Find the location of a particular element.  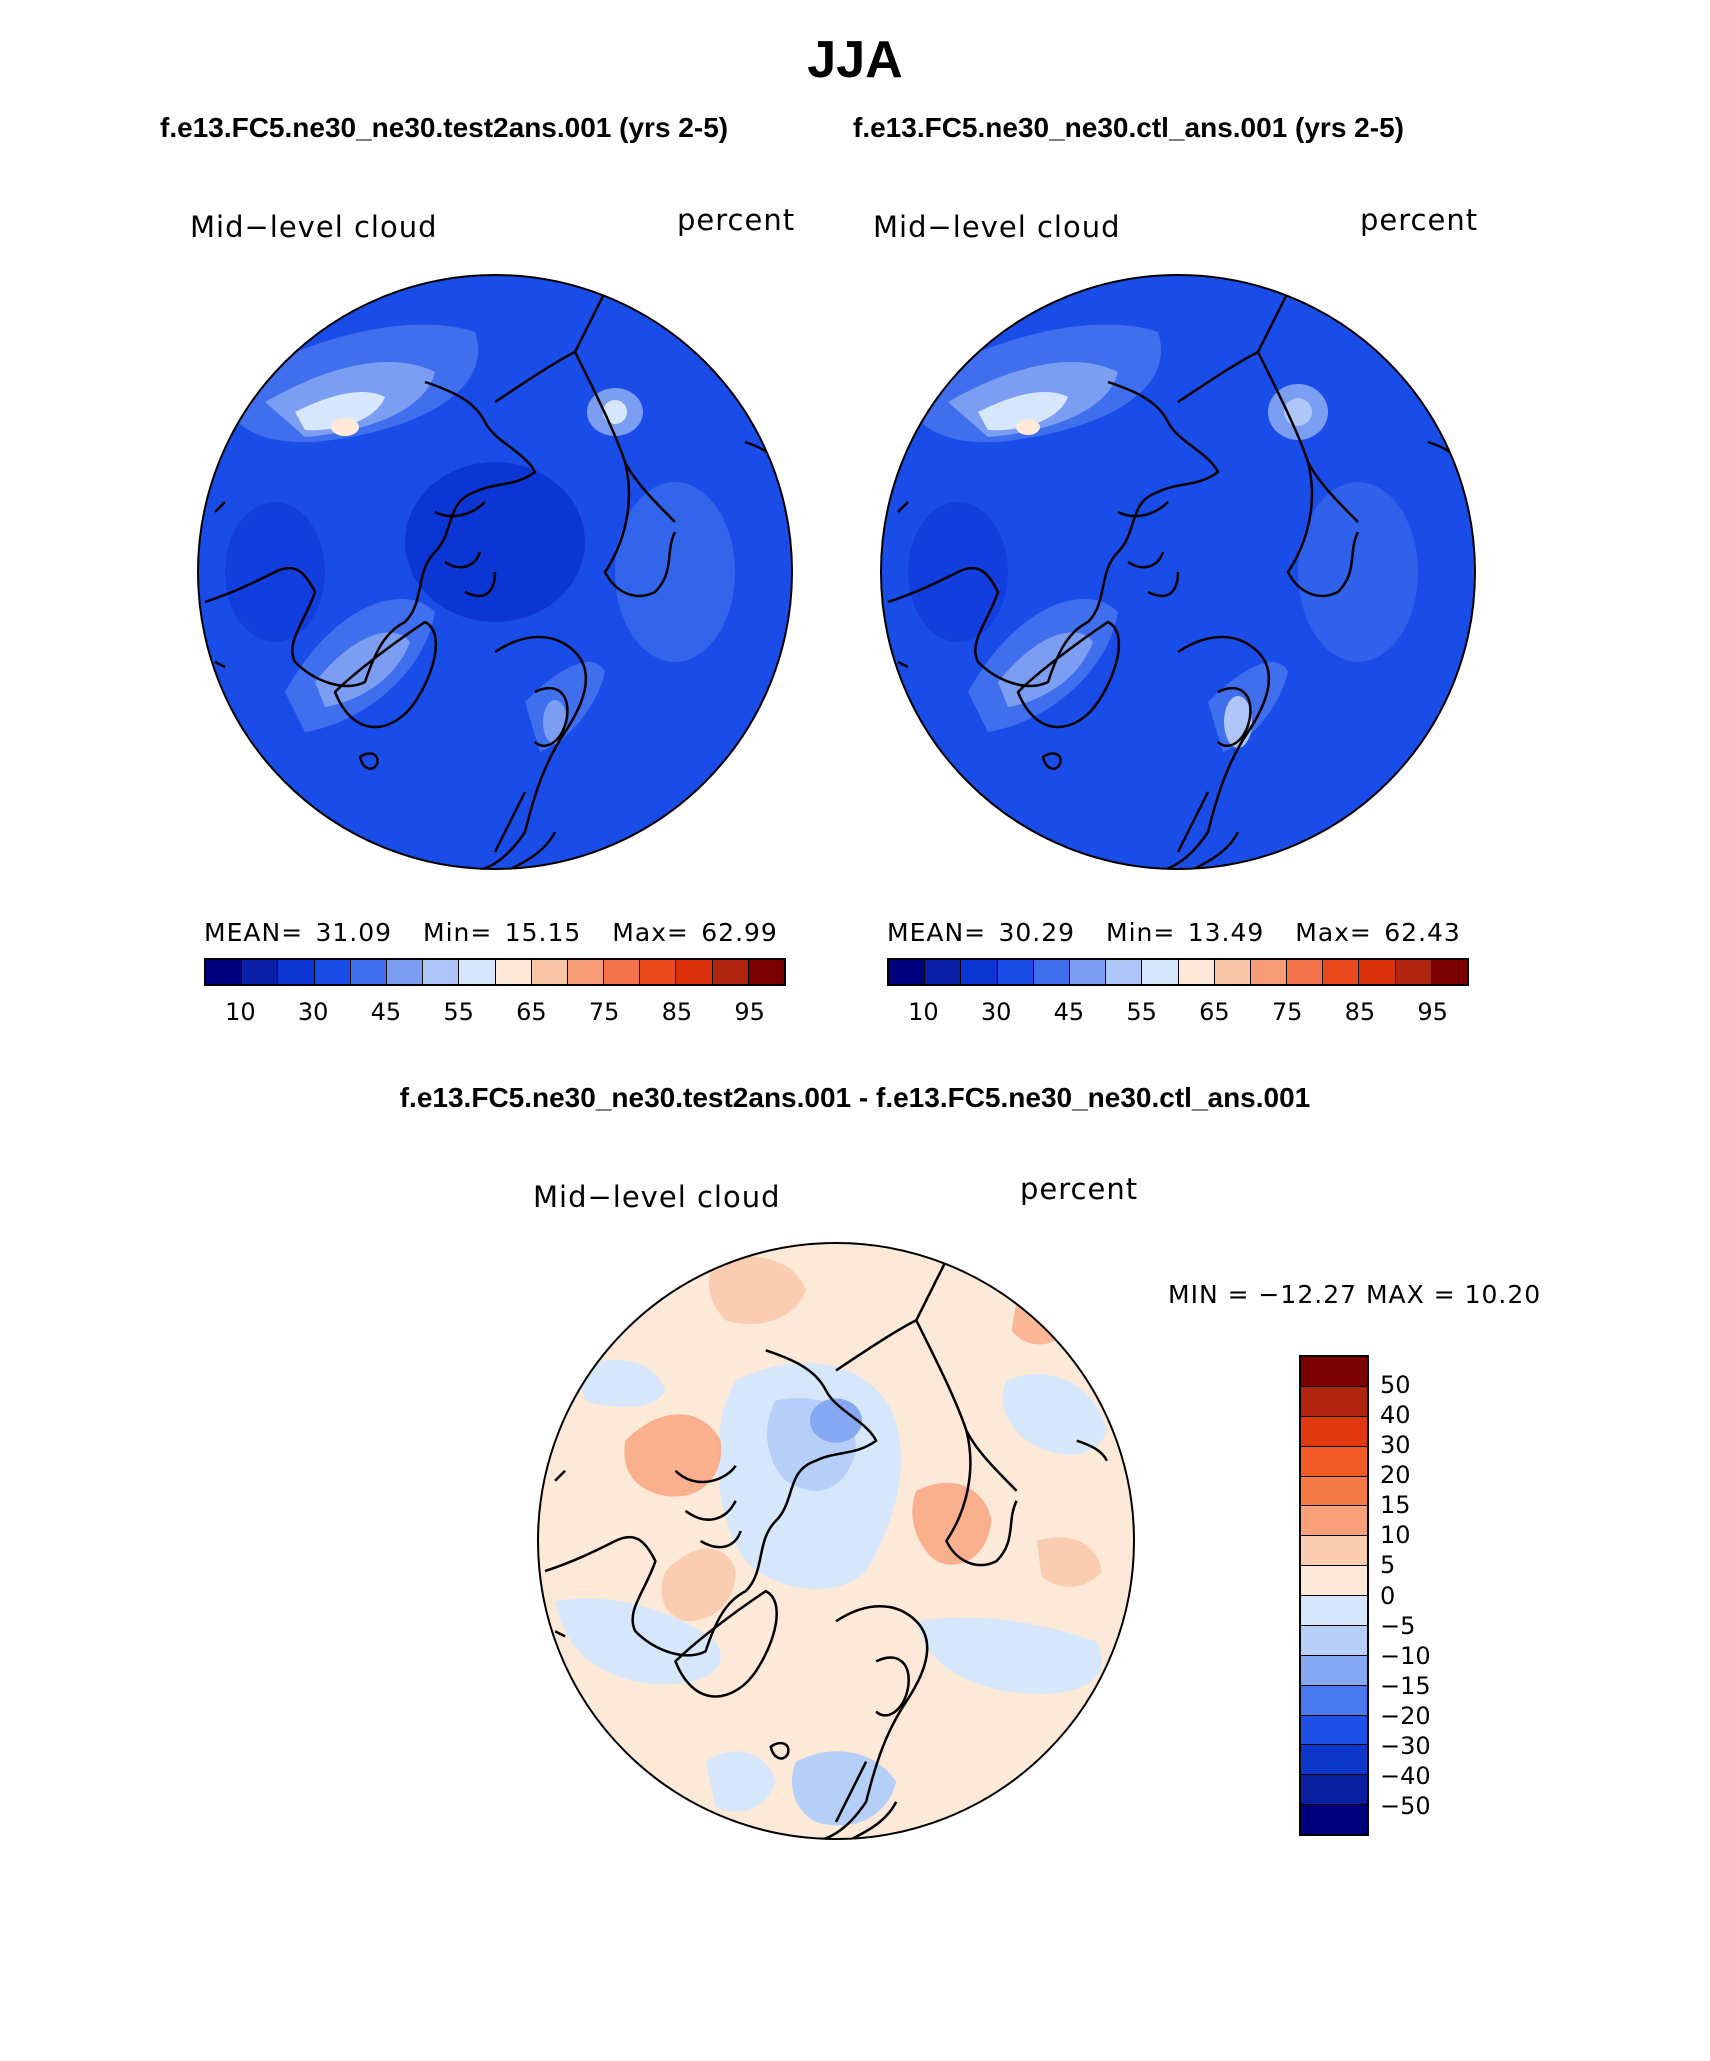

left-colorbar-tick: 65 is located at coordinates (531, 1012).